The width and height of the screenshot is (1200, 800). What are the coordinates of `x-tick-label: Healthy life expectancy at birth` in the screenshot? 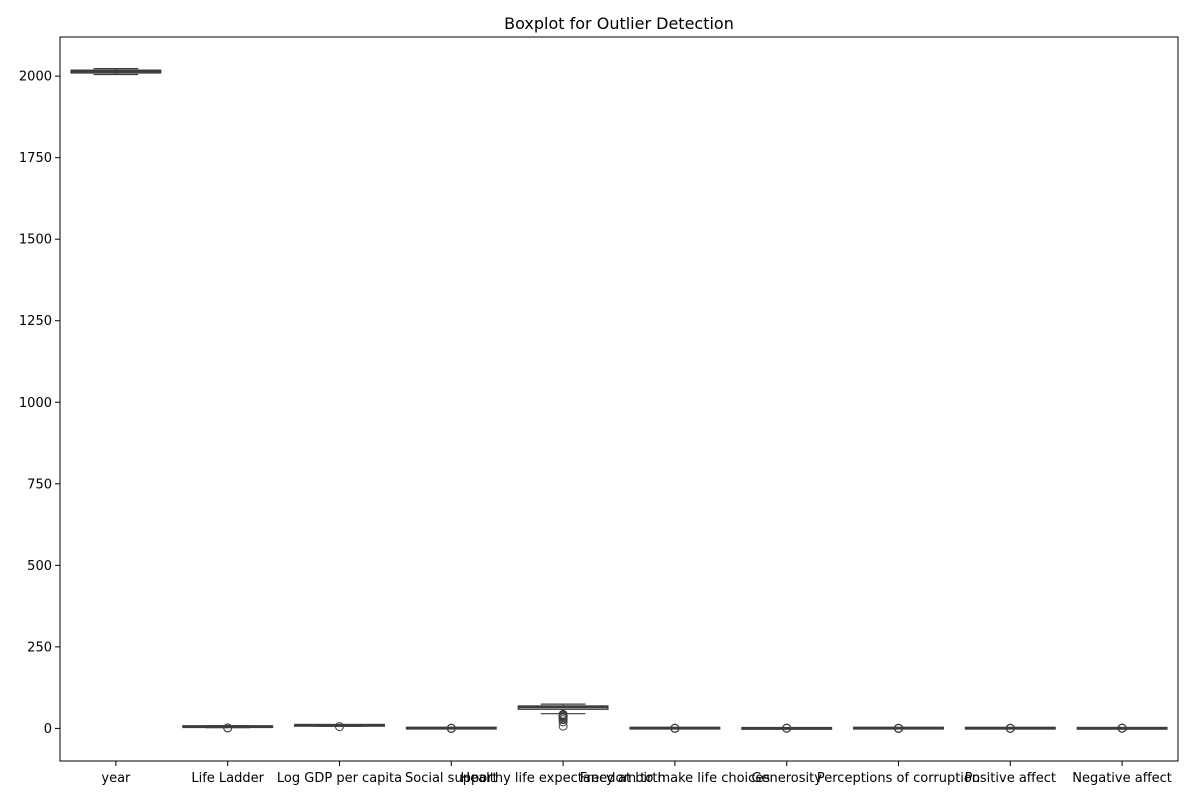 It's located at (562, 778).